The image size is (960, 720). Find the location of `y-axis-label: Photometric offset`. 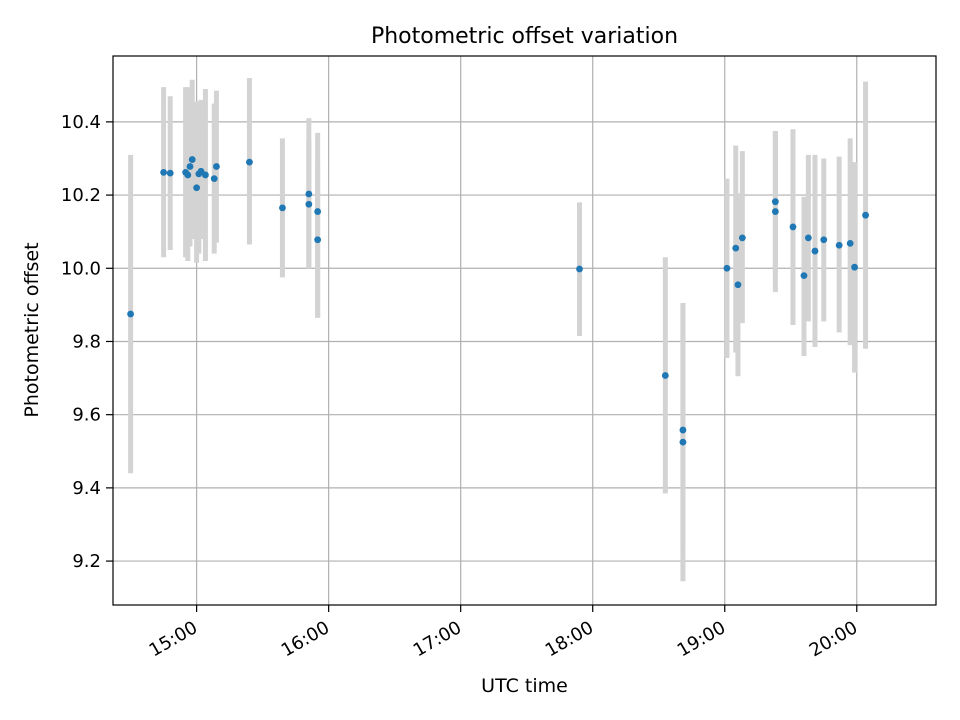

y-axis-label: Photometric offset is located at coordinates (32, 329).